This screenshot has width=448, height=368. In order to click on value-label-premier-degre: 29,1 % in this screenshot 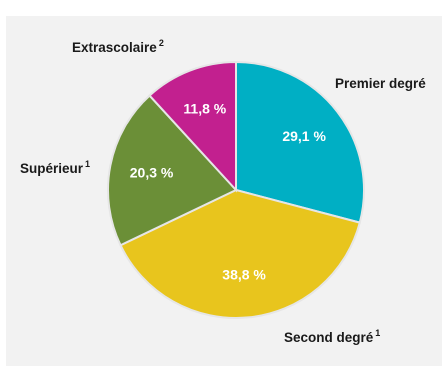, I will do `click(304, 136)`.